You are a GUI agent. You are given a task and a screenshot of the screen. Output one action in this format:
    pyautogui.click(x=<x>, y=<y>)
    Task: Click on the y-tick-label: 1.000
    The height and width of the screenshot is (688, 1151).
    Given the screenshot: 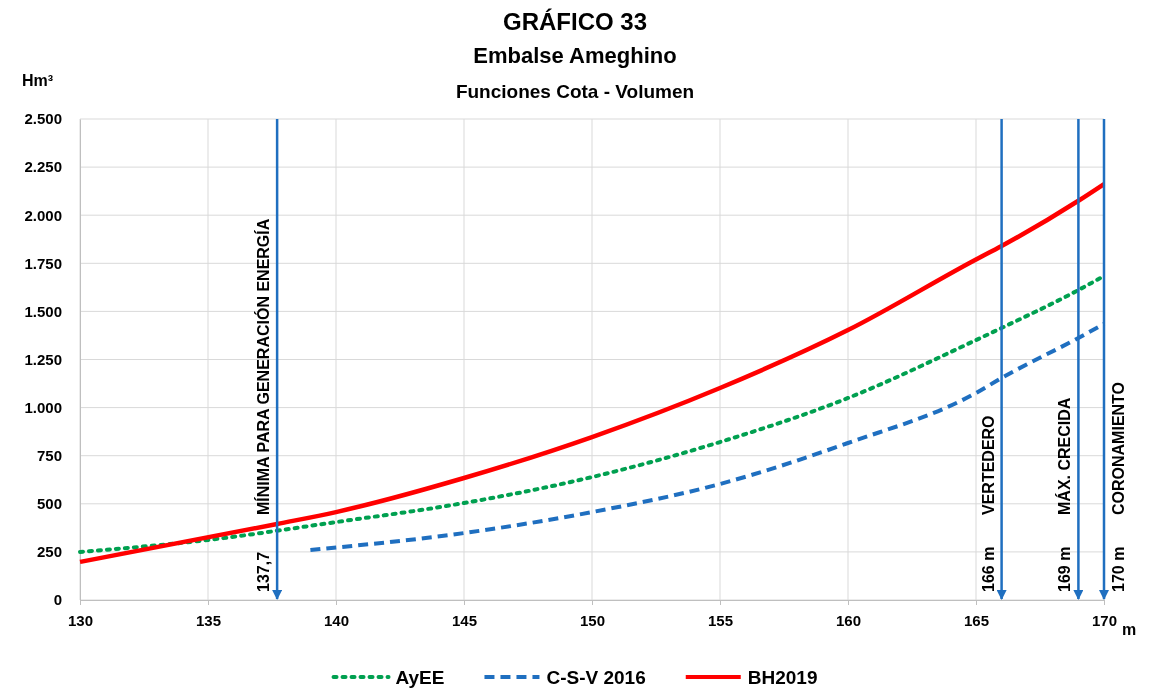 What is the action you would take?
    pyautogui.click(x=43, y=407)
    